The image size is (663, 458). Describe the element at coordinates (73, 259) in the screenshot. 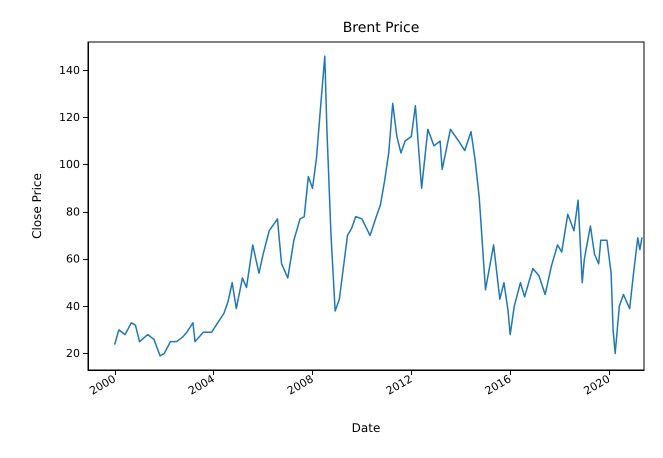

I see `y-tick-label: 60` at that location.